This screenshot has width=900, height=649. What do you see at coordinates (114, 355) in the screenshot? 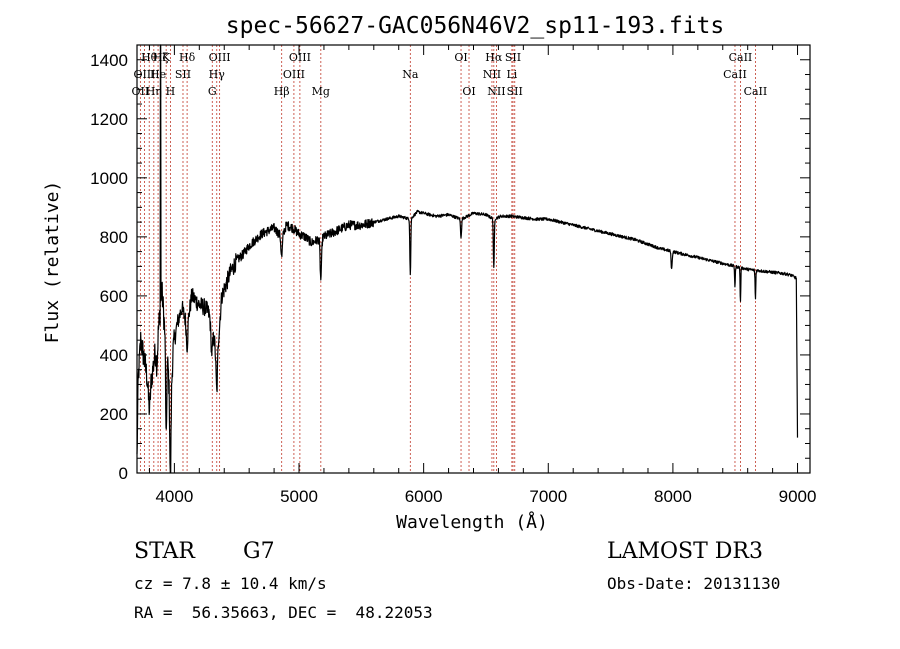
I see `y-tick-label: 400` at bounding box center [114, 355].